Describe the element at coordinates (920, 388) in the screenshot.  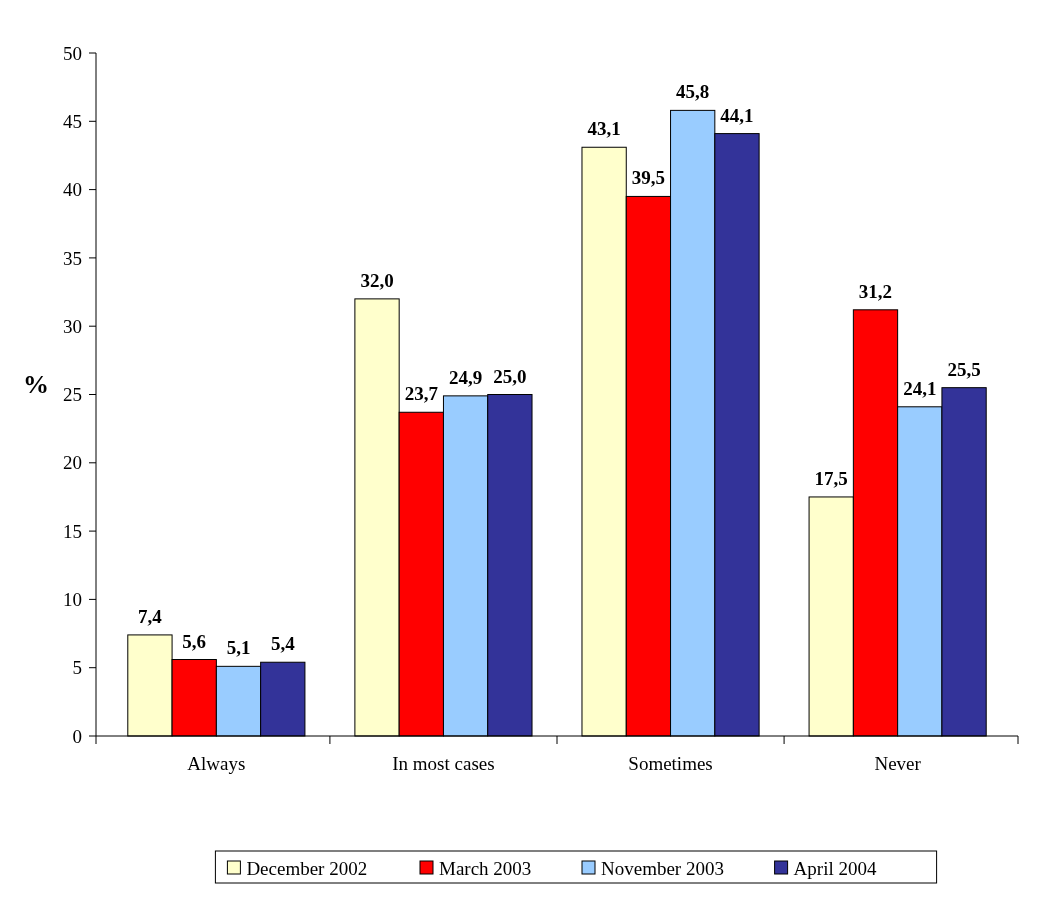
I see `data-label: 24,1` at that location.